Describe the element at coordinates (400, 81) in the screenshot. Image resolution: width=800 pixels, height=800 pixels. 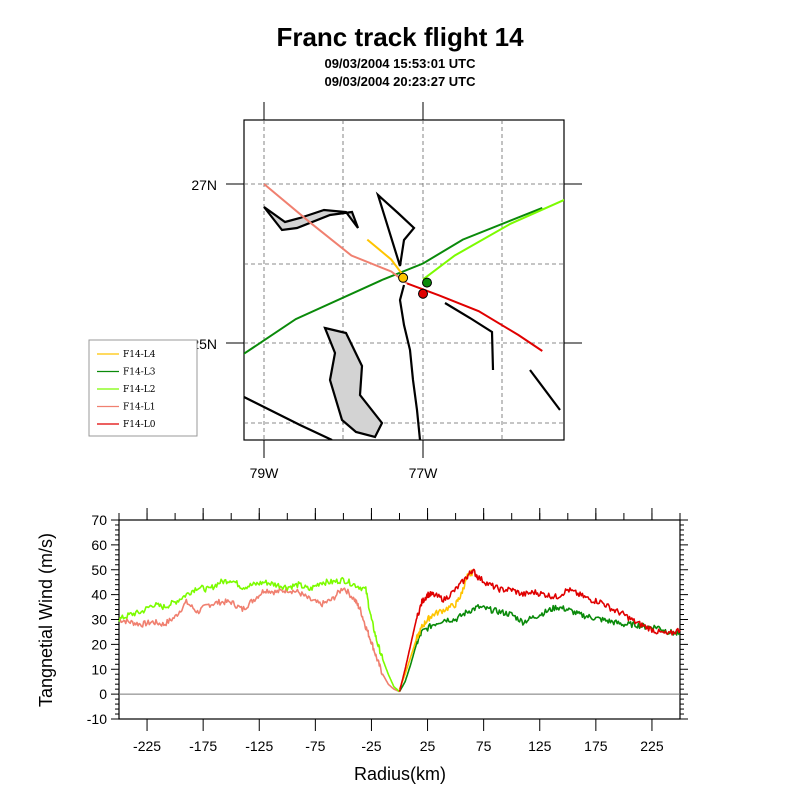
I see `figure-subtitle-line-2: 09/03/2004 20:23:27 UTC` at that location.